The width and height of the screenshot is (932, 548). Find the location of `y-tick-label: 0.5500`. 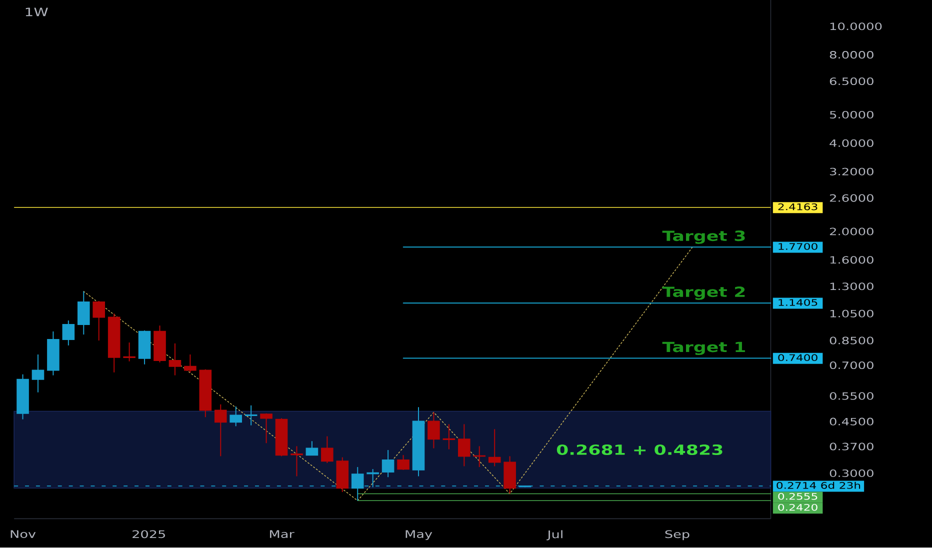

y-tick-label: 0.5500 is located at coordinates (852, 396).